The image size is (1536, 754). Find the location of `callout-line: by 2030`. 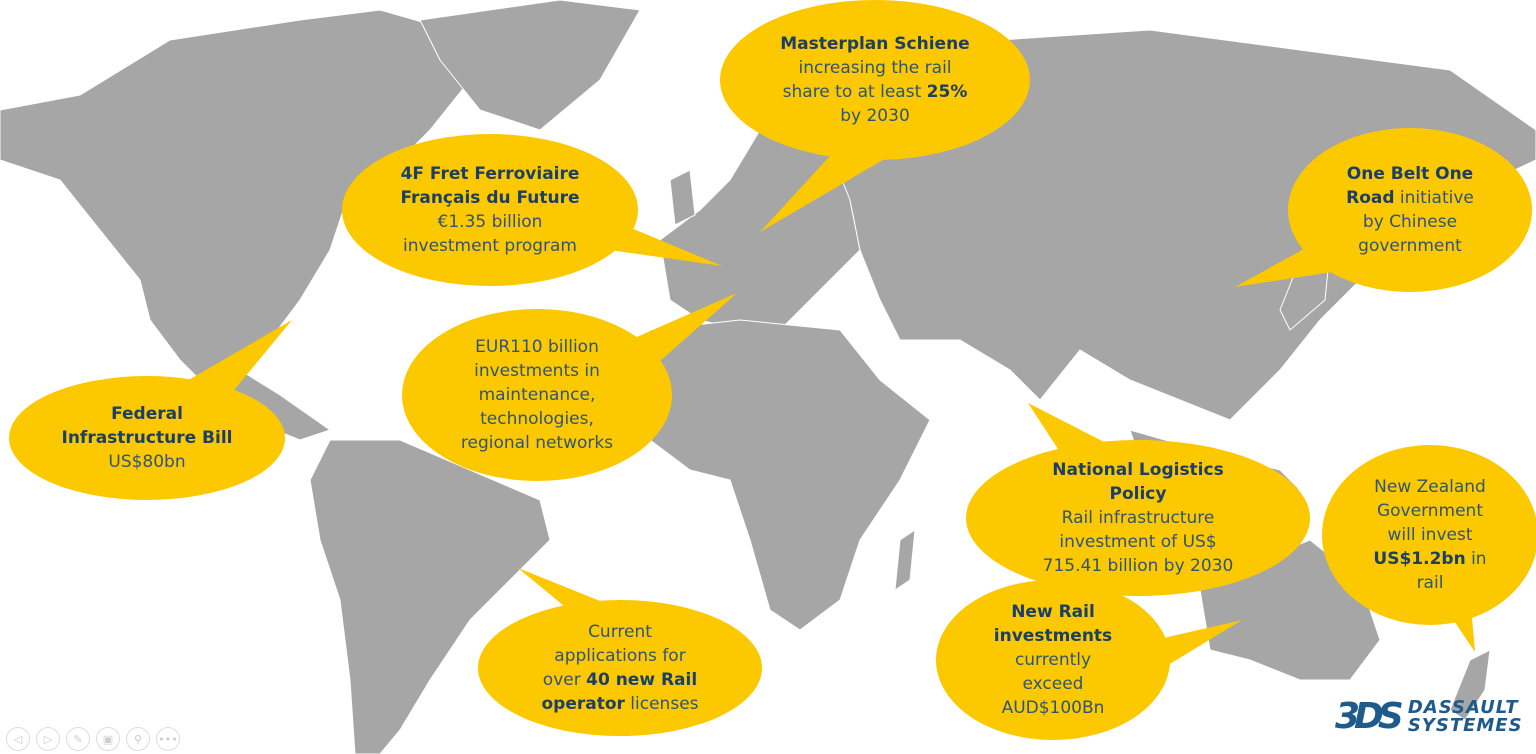

callout-line: by 2030 is located at coordinates (875, 116).